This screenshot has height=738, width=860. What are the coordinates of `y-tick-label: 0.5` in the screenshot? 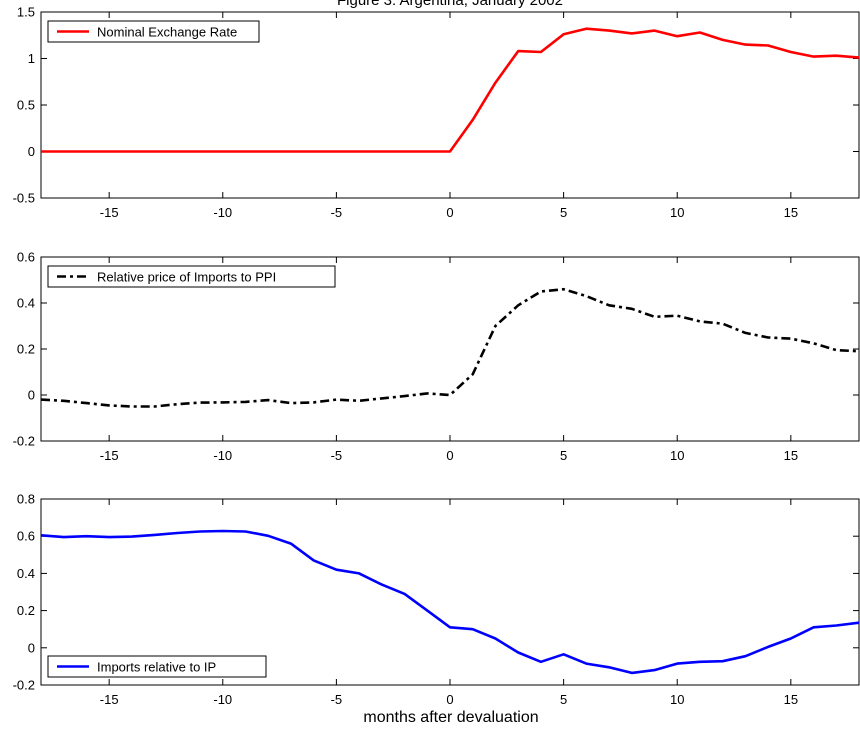 It's located at (26, 105).